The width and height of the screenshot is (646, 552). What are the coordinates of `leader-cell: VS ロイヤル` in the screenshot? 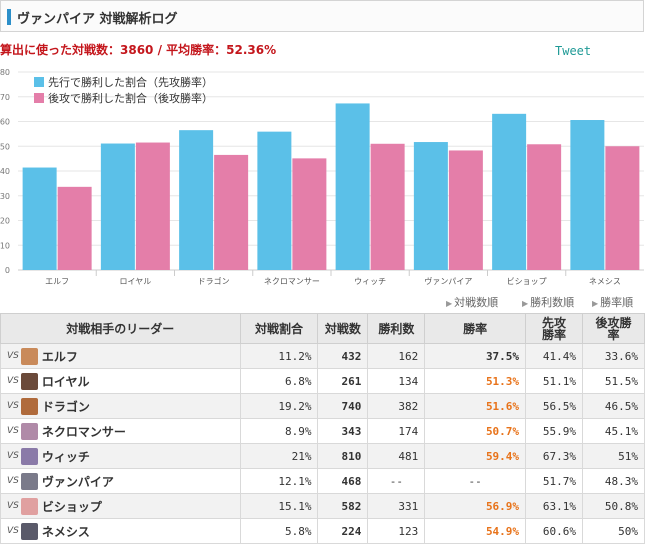 It's located at (120, 381).